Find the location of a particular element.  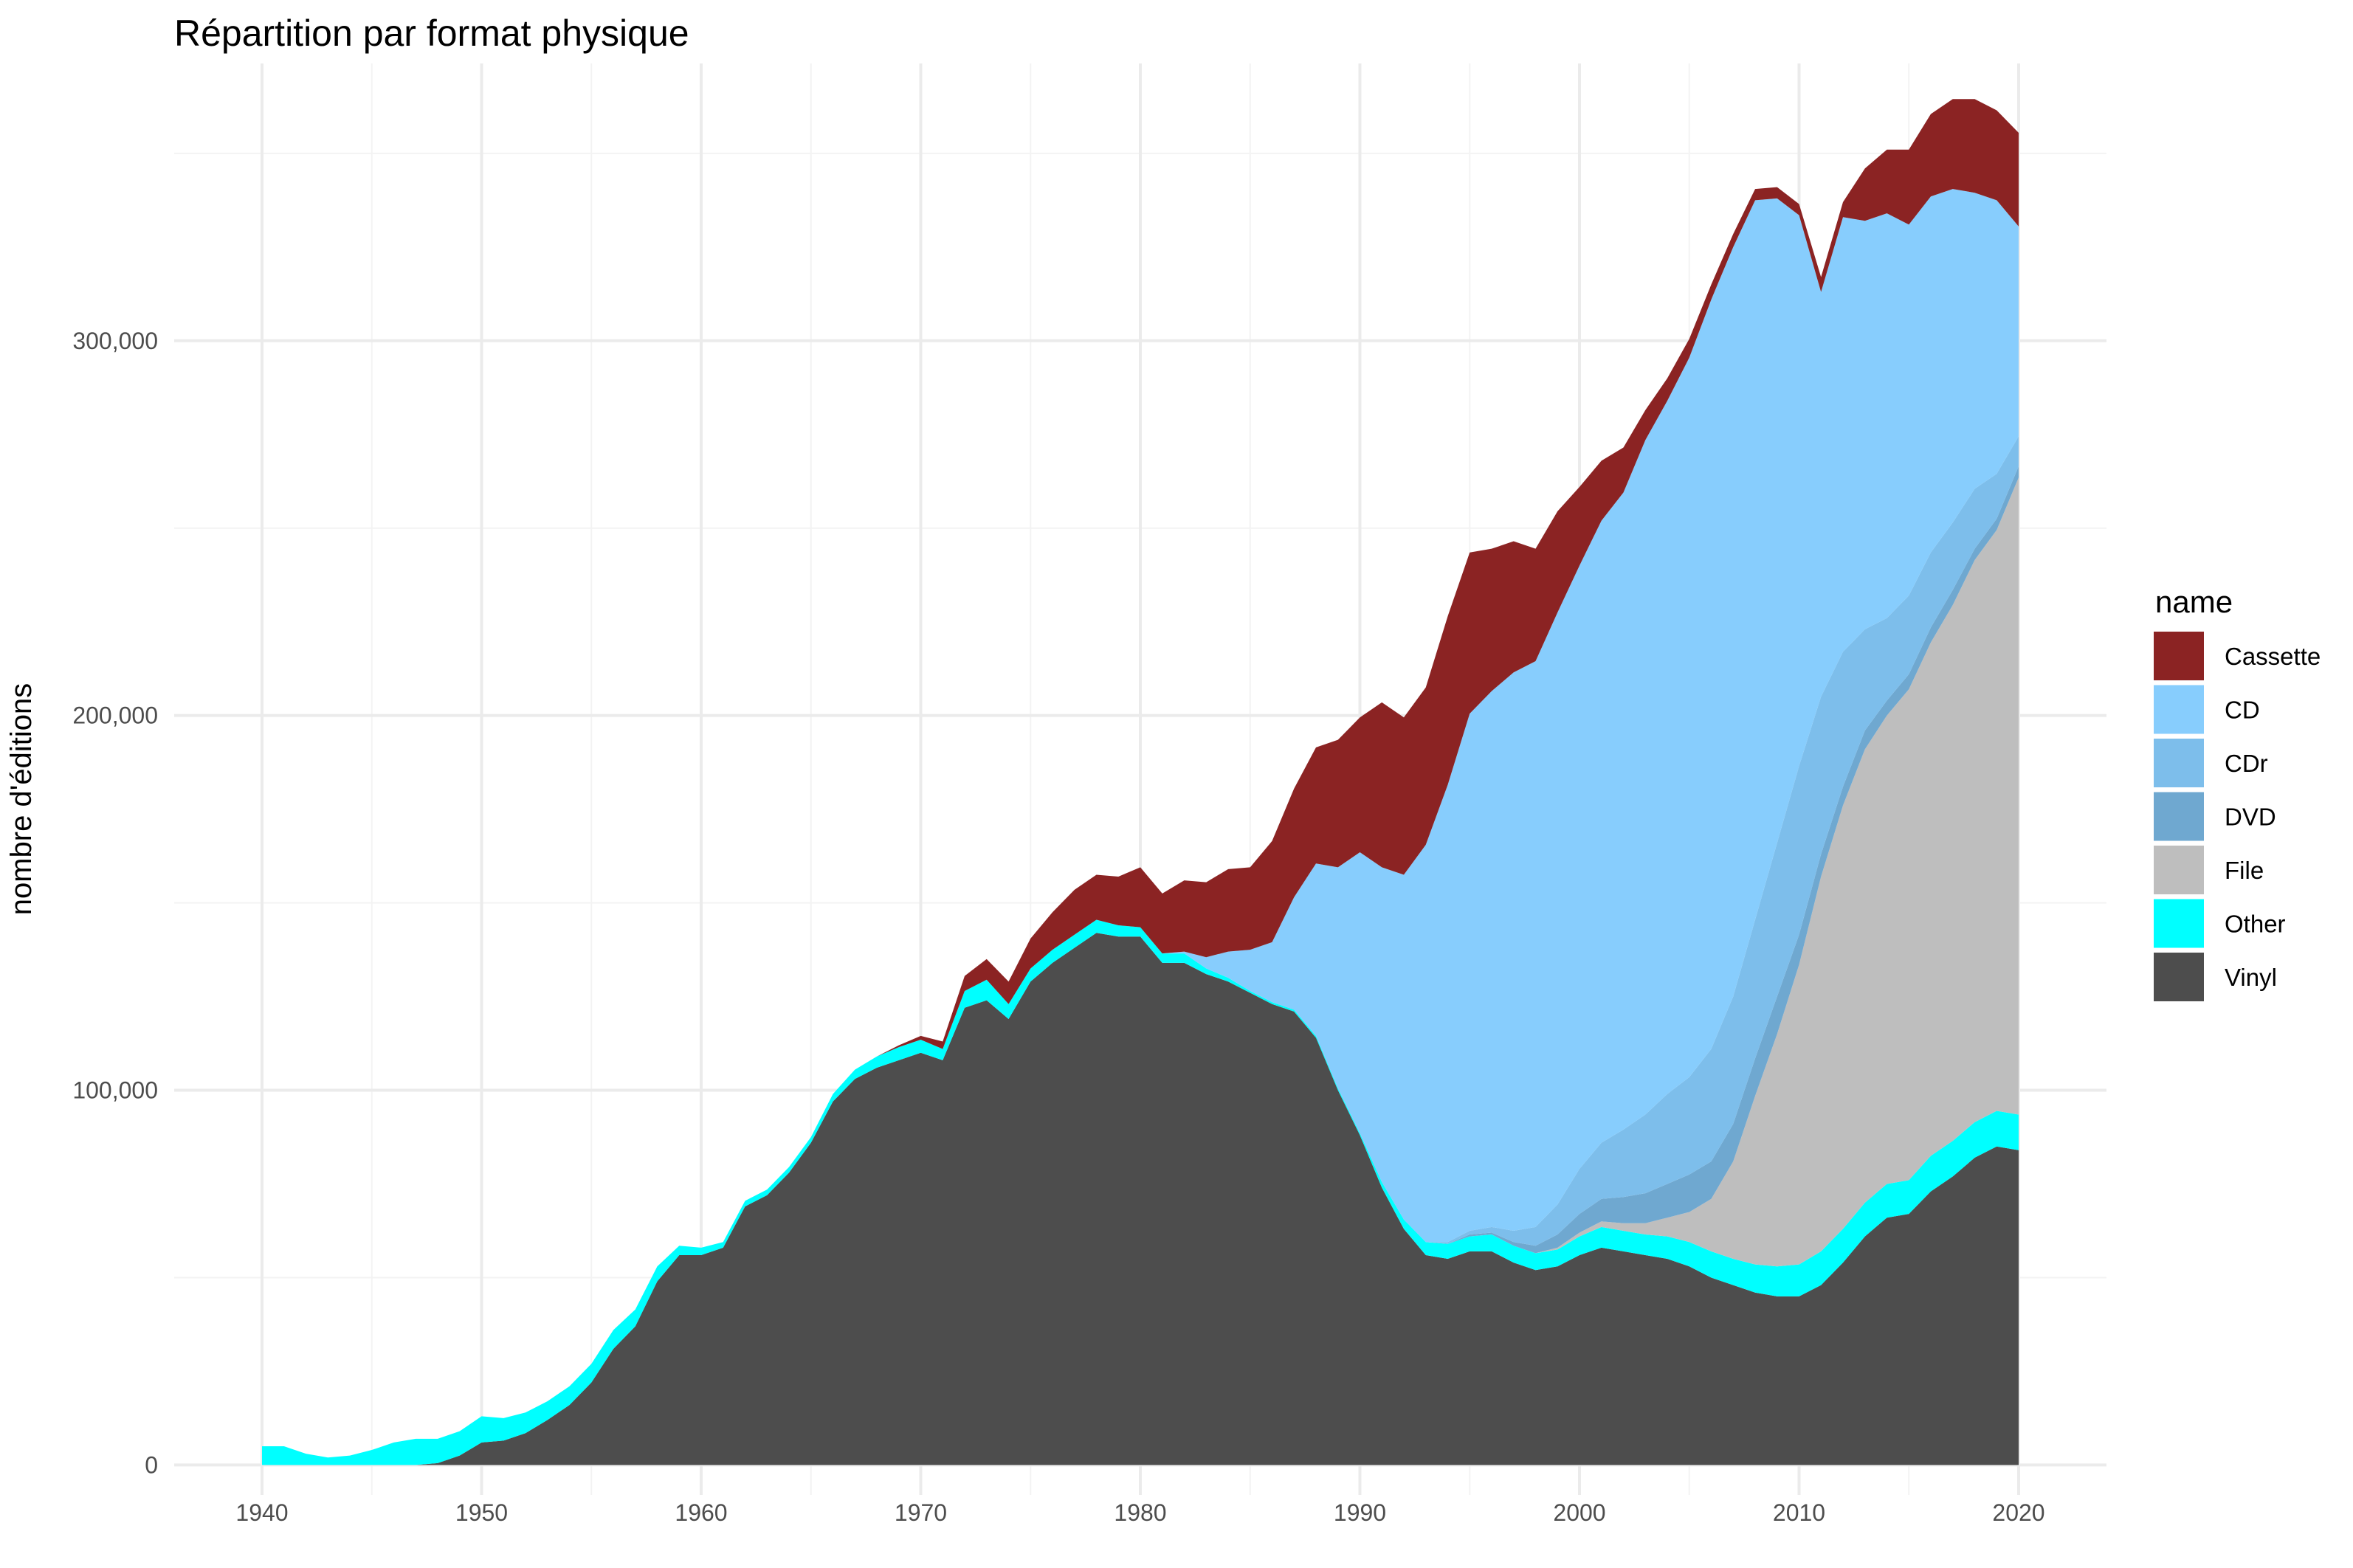

legend-key-dvd is located at coordinates (2179, 816).